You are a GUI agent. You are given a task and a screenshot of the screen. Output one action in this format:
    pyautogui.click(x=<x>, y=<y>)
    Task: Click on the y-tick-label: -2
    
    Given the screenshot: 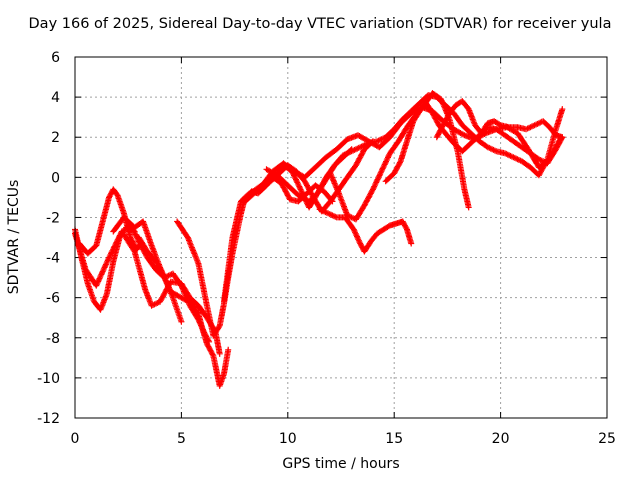 What is the action you would take?
    pyautogui.click(x=53, y=218)
    